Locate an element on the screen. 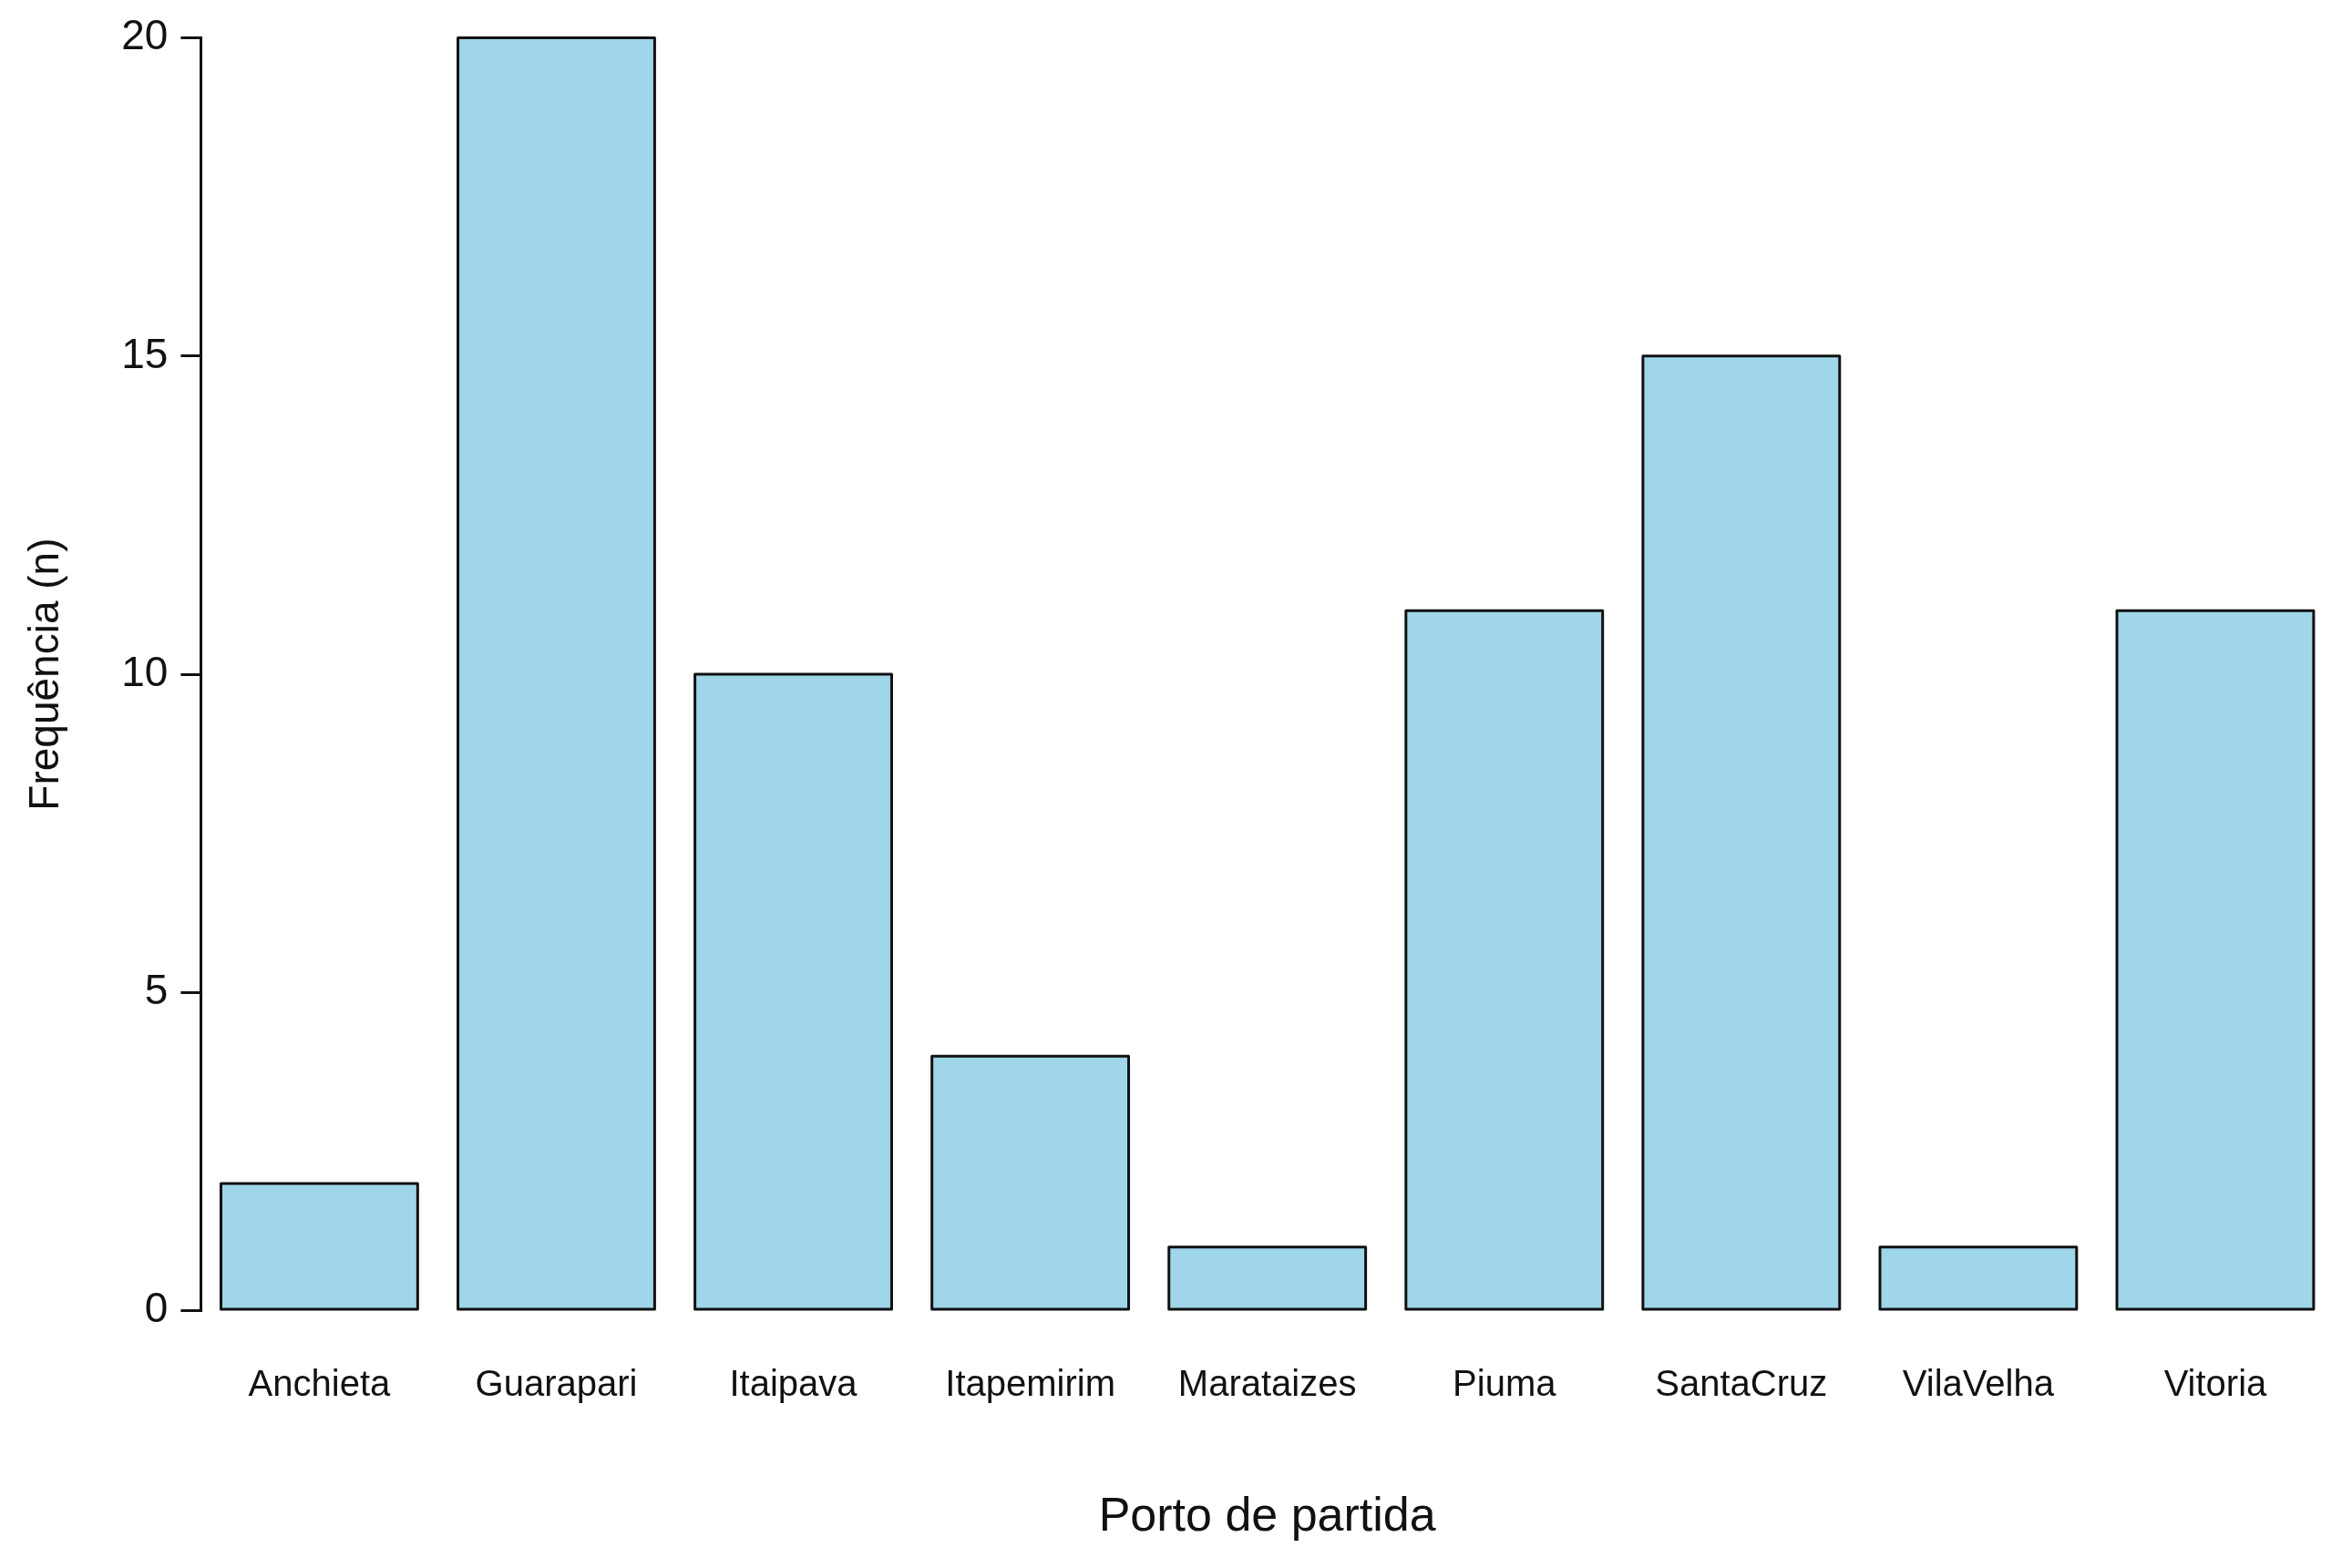 Image resolution: width=2352 pixels, height=1568 pixels. x-tick-label: Piuma is located at coordinates (1505, 1382).